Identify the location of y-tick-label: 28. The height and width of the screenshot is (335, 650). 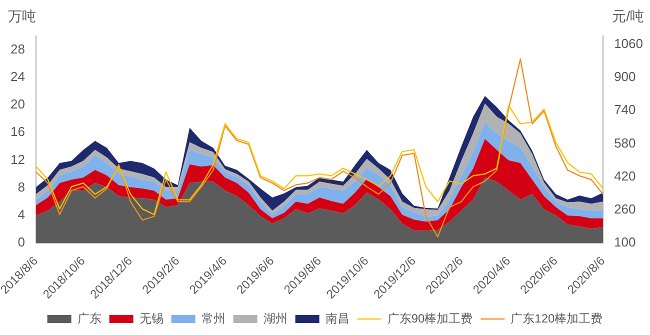
(18, 48).